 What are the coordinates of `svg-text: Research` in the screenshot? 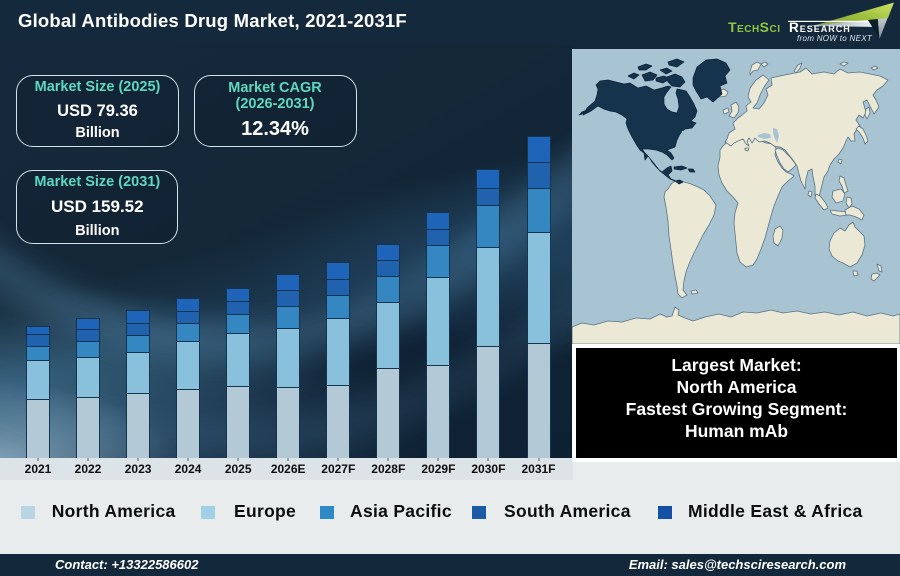 It's located at (820, 27).